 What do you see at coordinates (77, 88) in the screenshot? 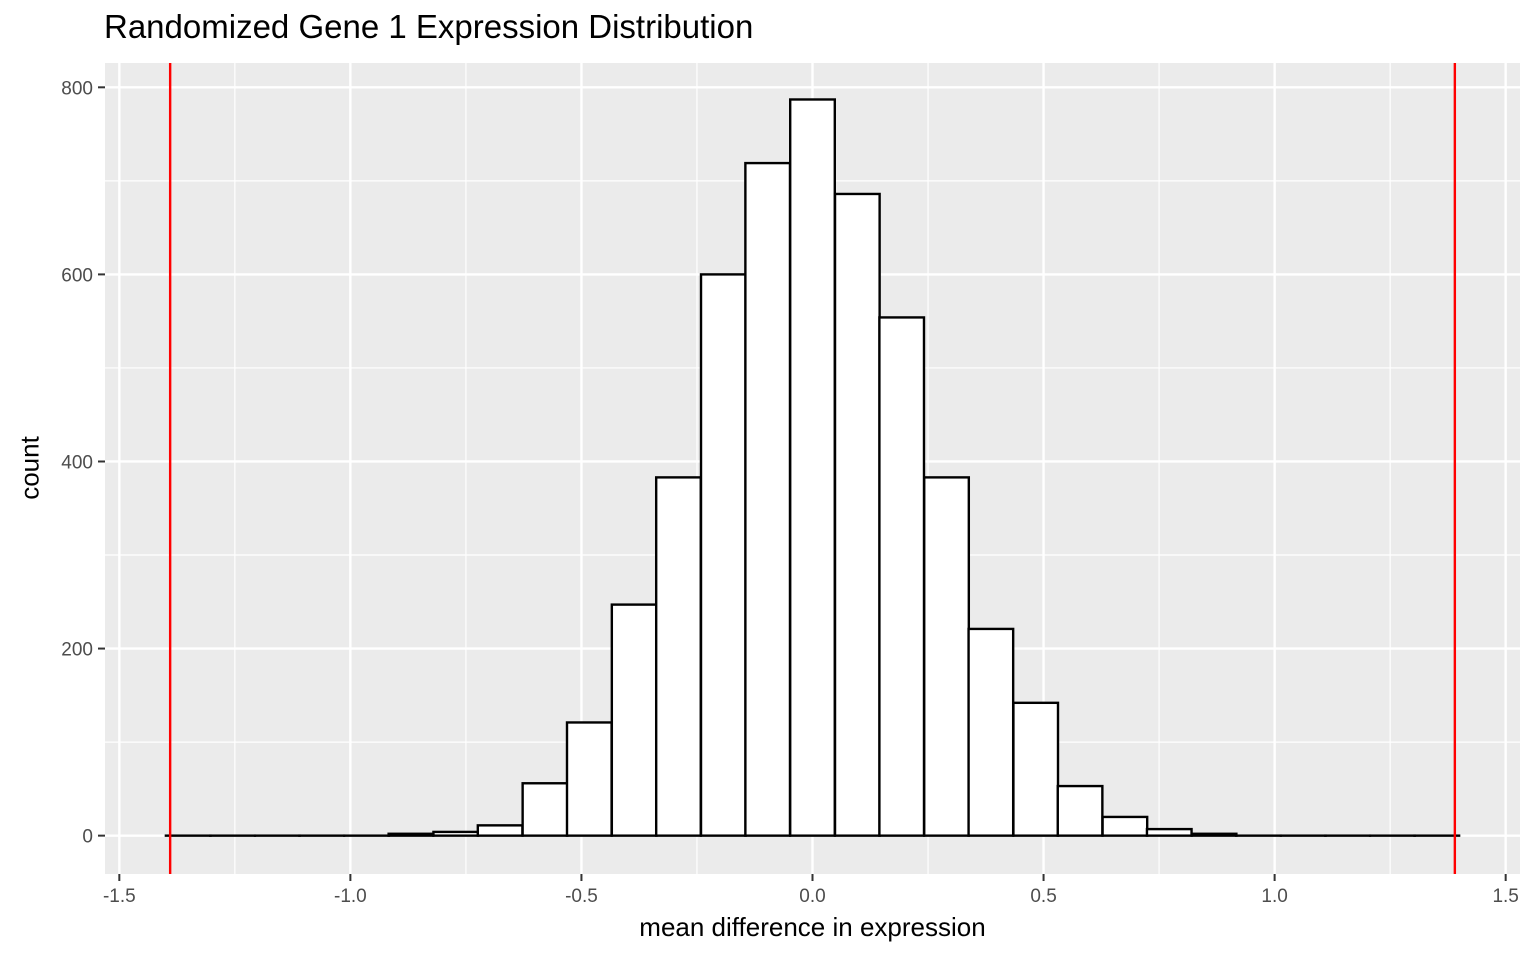
I see `y-tick-label: 800` at bounding box center [77, 88].